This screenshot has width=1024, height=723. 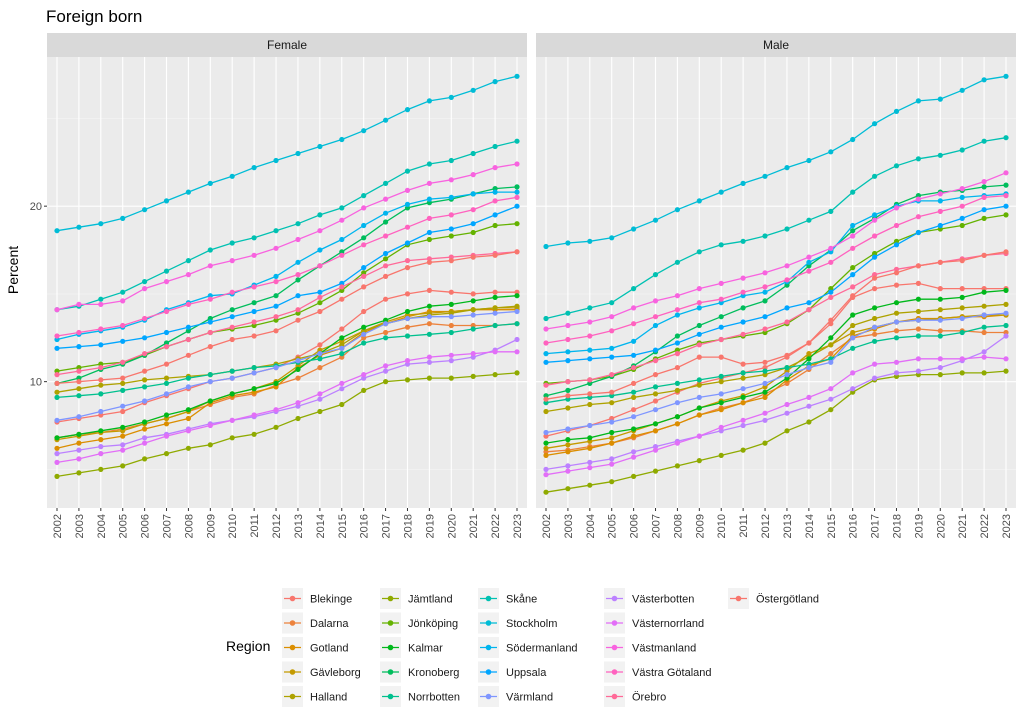 What do you see at coordinates (365, 526) in the screenshot?
I see `x-tick-label: 2016` at bounding box center [365, 526].